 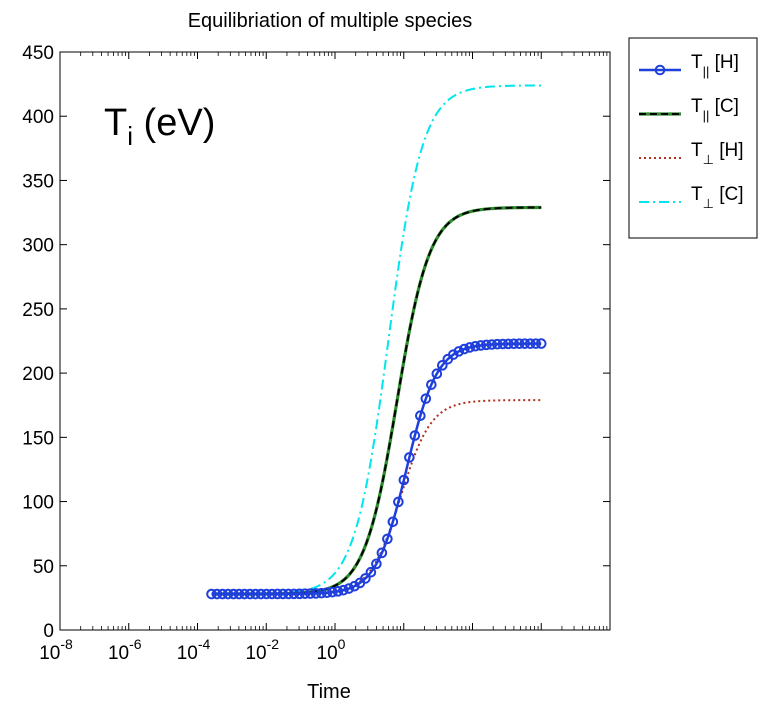 What do you see at coordinates (715, 109) in the screenshot?
I see `legend-label: T|| [C]` at bounding box center [715, 109].